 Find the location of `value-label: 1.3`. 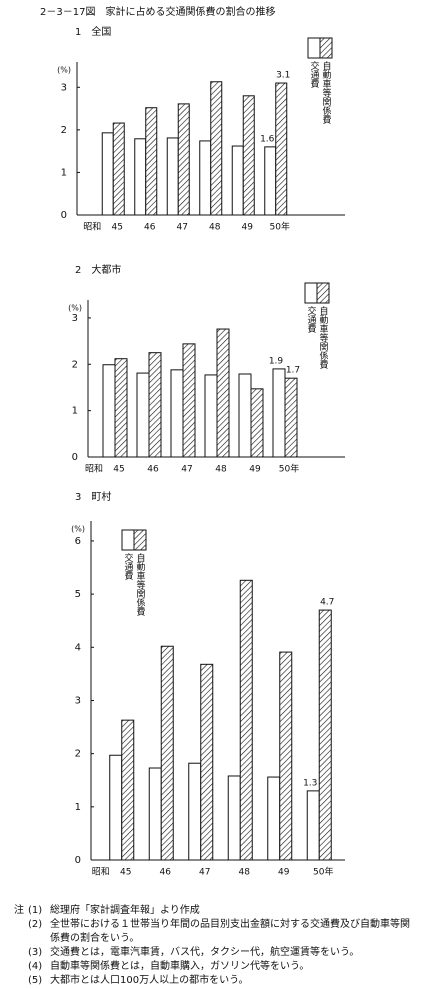

value-label: 1.3 is located at coordinates (310, 783).